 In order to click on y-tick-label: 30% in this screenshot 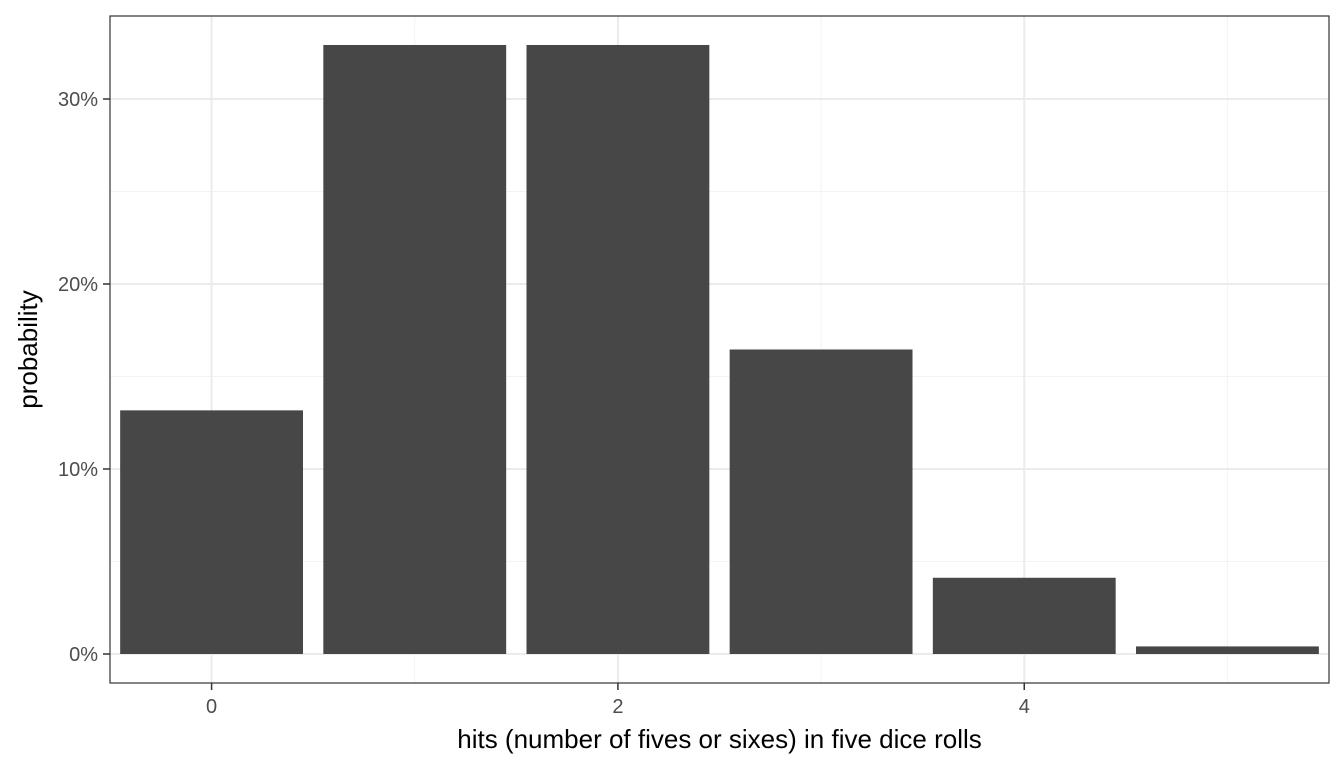, I will do `click(78, 100)`.